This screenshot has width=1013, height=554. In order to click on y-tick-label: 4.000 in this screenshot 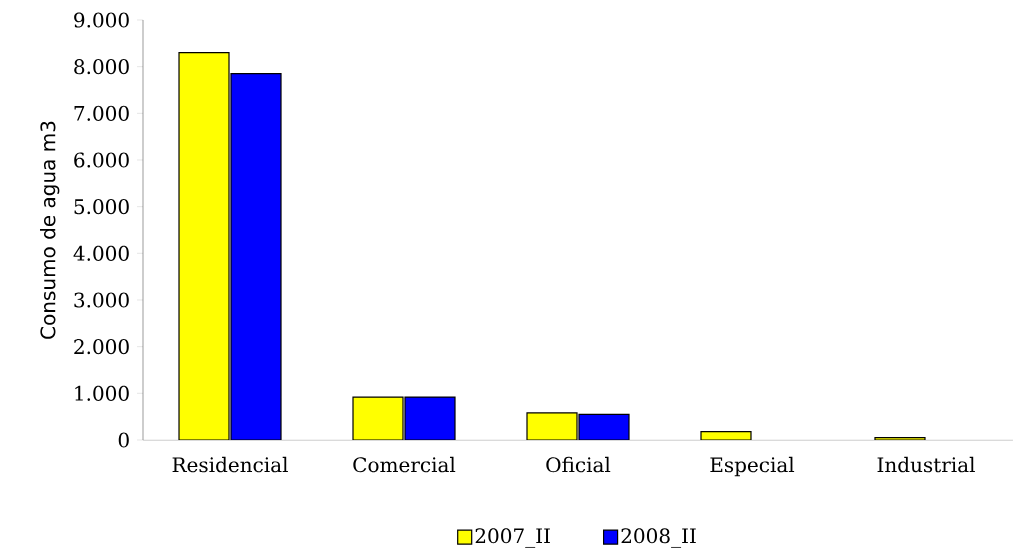, I will do `click(101, 253)`.